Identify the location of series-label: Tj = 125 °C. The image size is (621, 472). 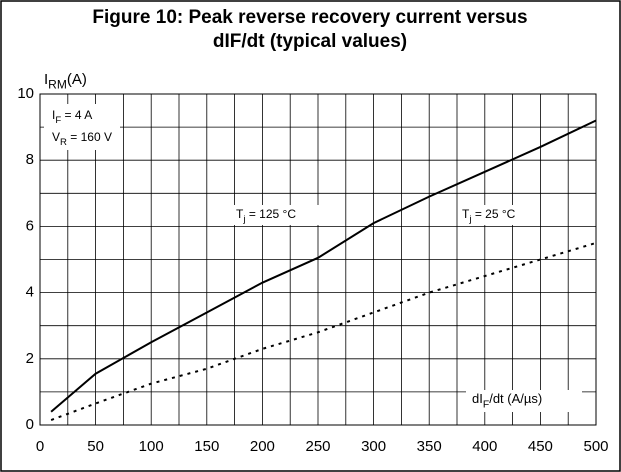
(266, 216).